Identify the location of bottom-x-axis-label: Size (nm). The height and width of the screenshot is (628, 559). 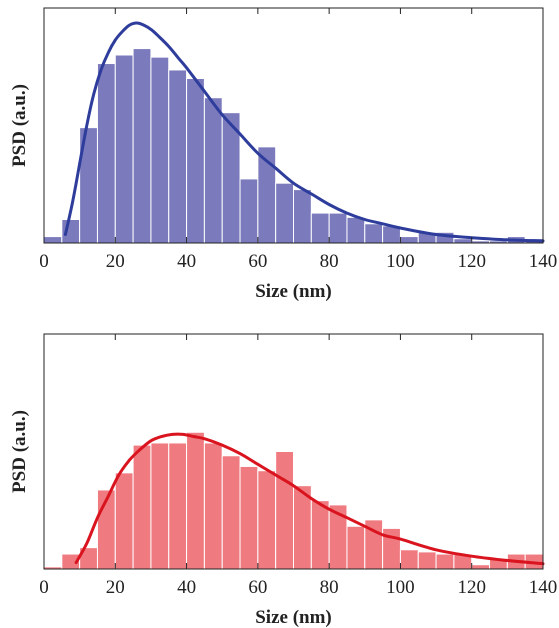
(293, 617).